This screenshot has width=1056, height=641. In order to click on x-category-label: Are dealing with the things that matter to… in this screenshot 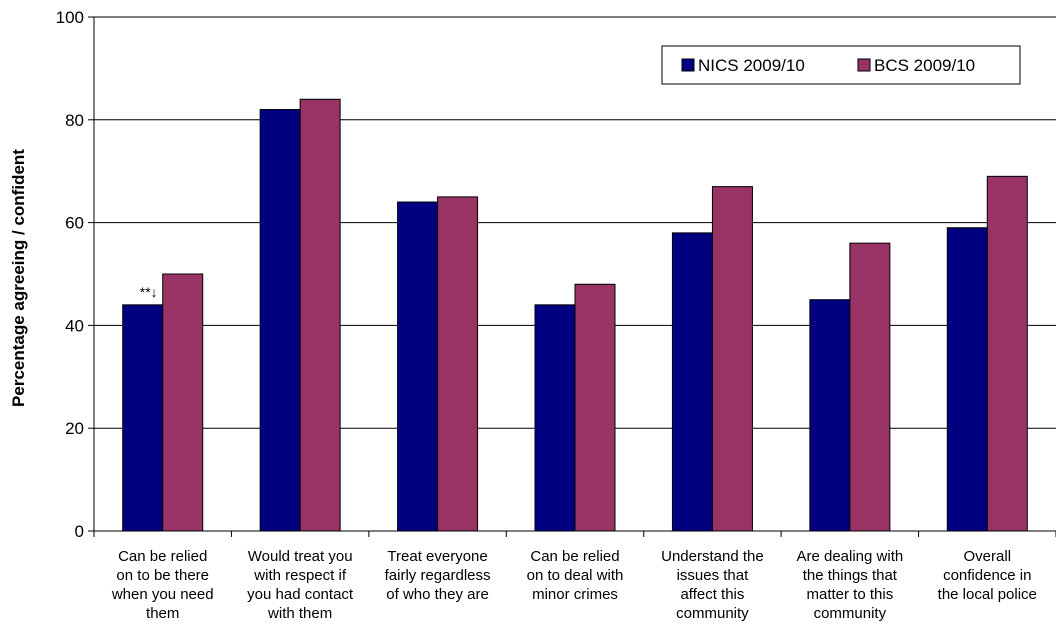, I will do `click(849, 585)`.